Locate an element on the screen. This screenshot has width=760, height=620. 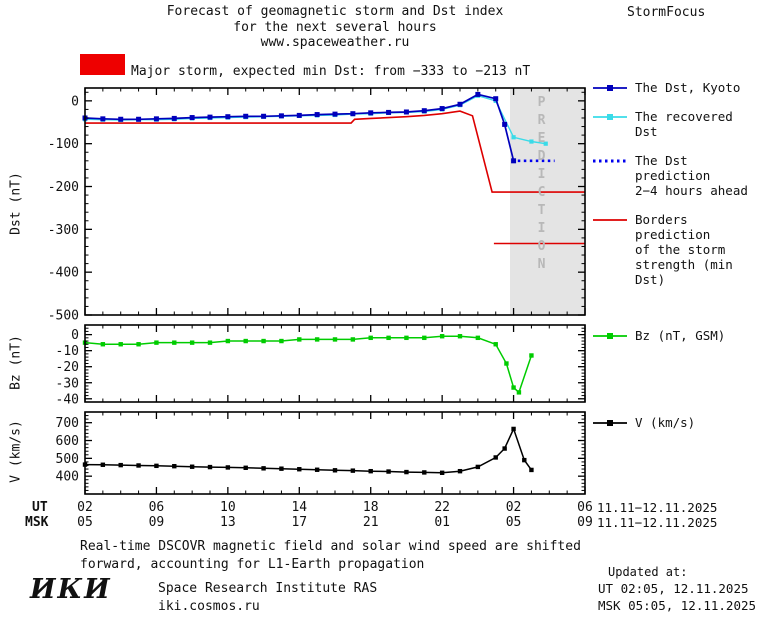
title-url-link: www.spaceweather.ru is located at coordinates (335, 42).